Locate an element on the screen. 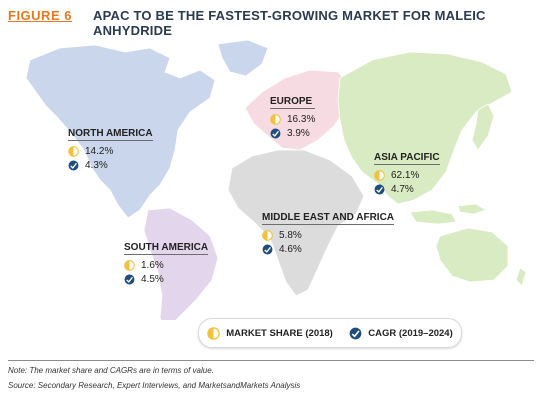 Image resolution: width=542 pixels, height=400 pixels. market-share-stat: 14.2% is located at coordinates (110, 151).